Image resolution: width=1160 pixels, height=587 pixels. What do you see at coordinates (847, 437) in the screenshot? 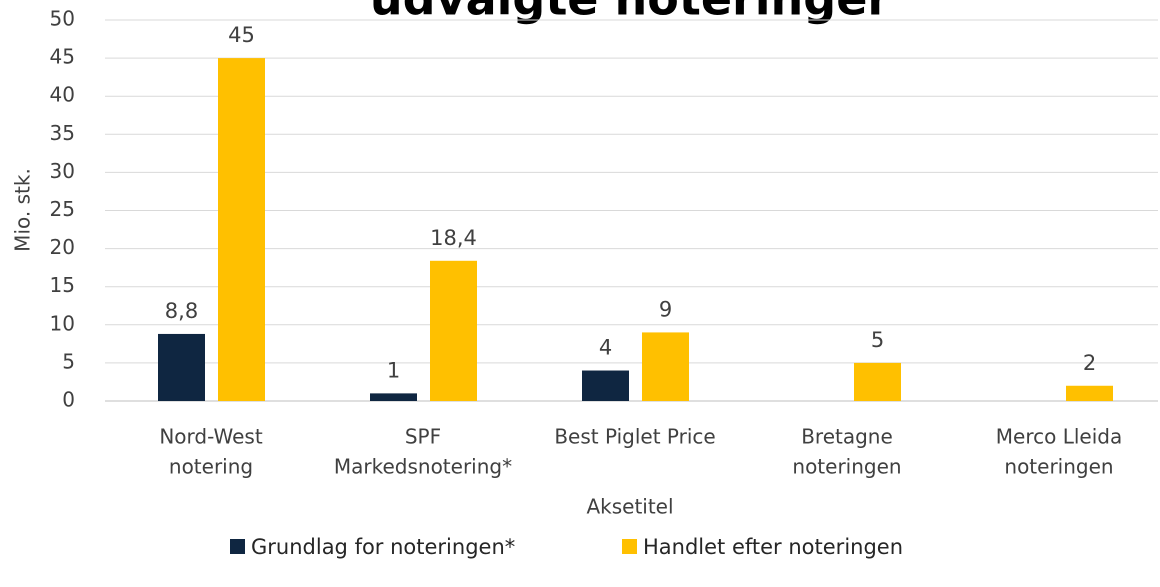
I see `x-tick-label: Bretagne` at bounding box center [847, 437].